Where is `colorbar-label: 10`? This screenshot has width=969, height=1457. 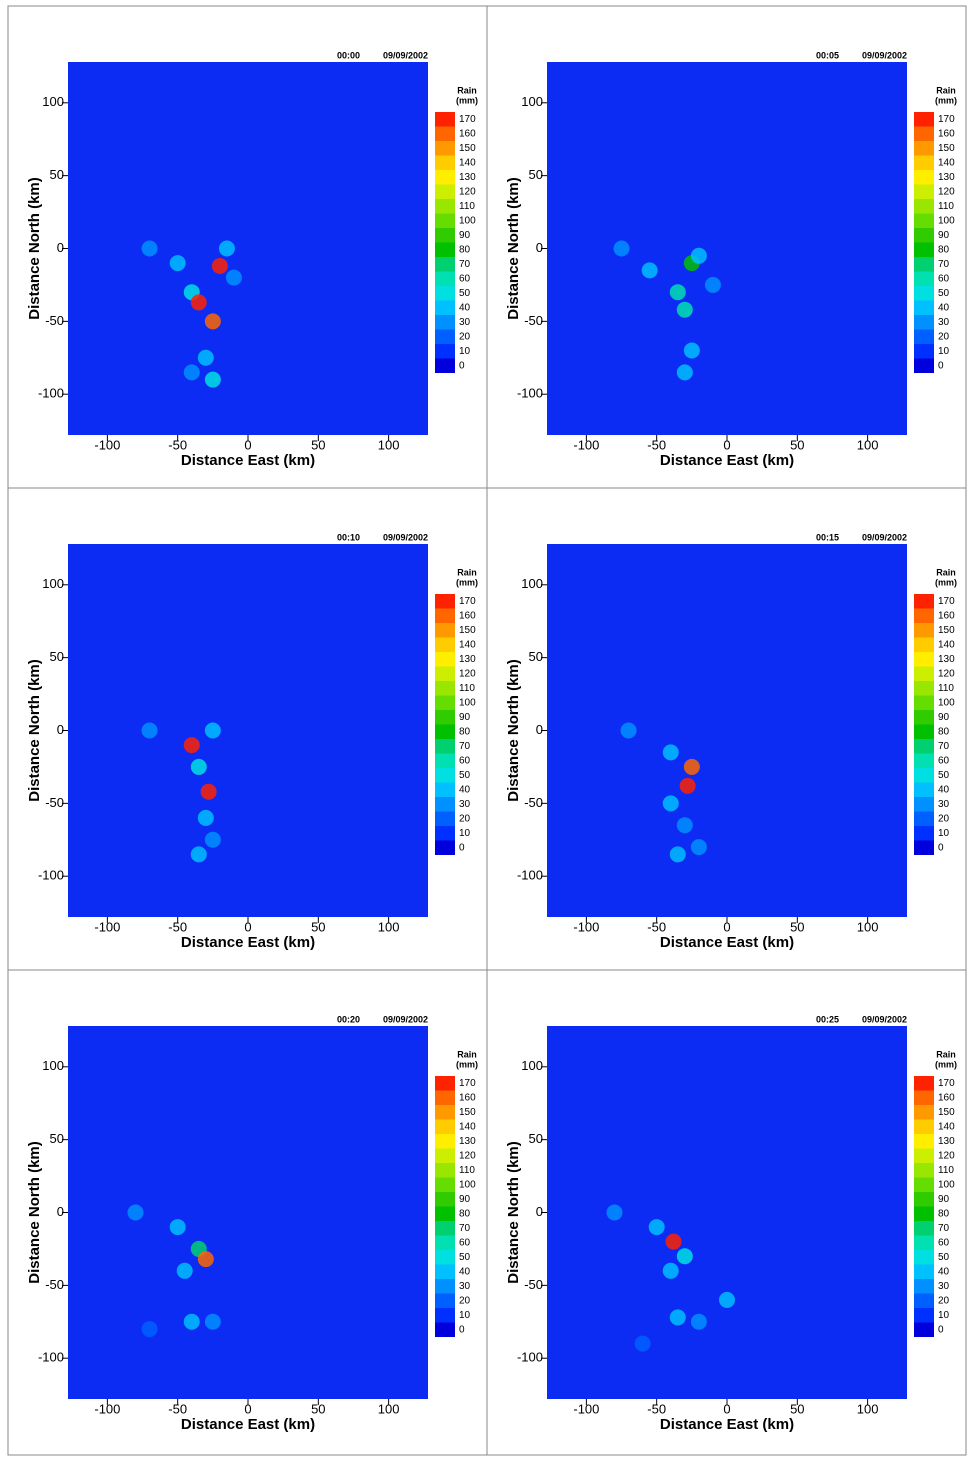 colorbar-label: 10 is located at coordinates (465, 833).